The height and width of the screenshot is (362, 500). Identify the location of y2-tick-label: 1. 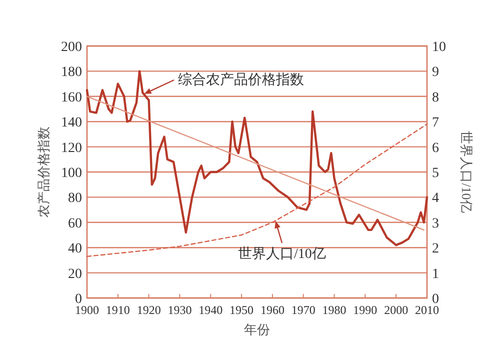
(435, 274).